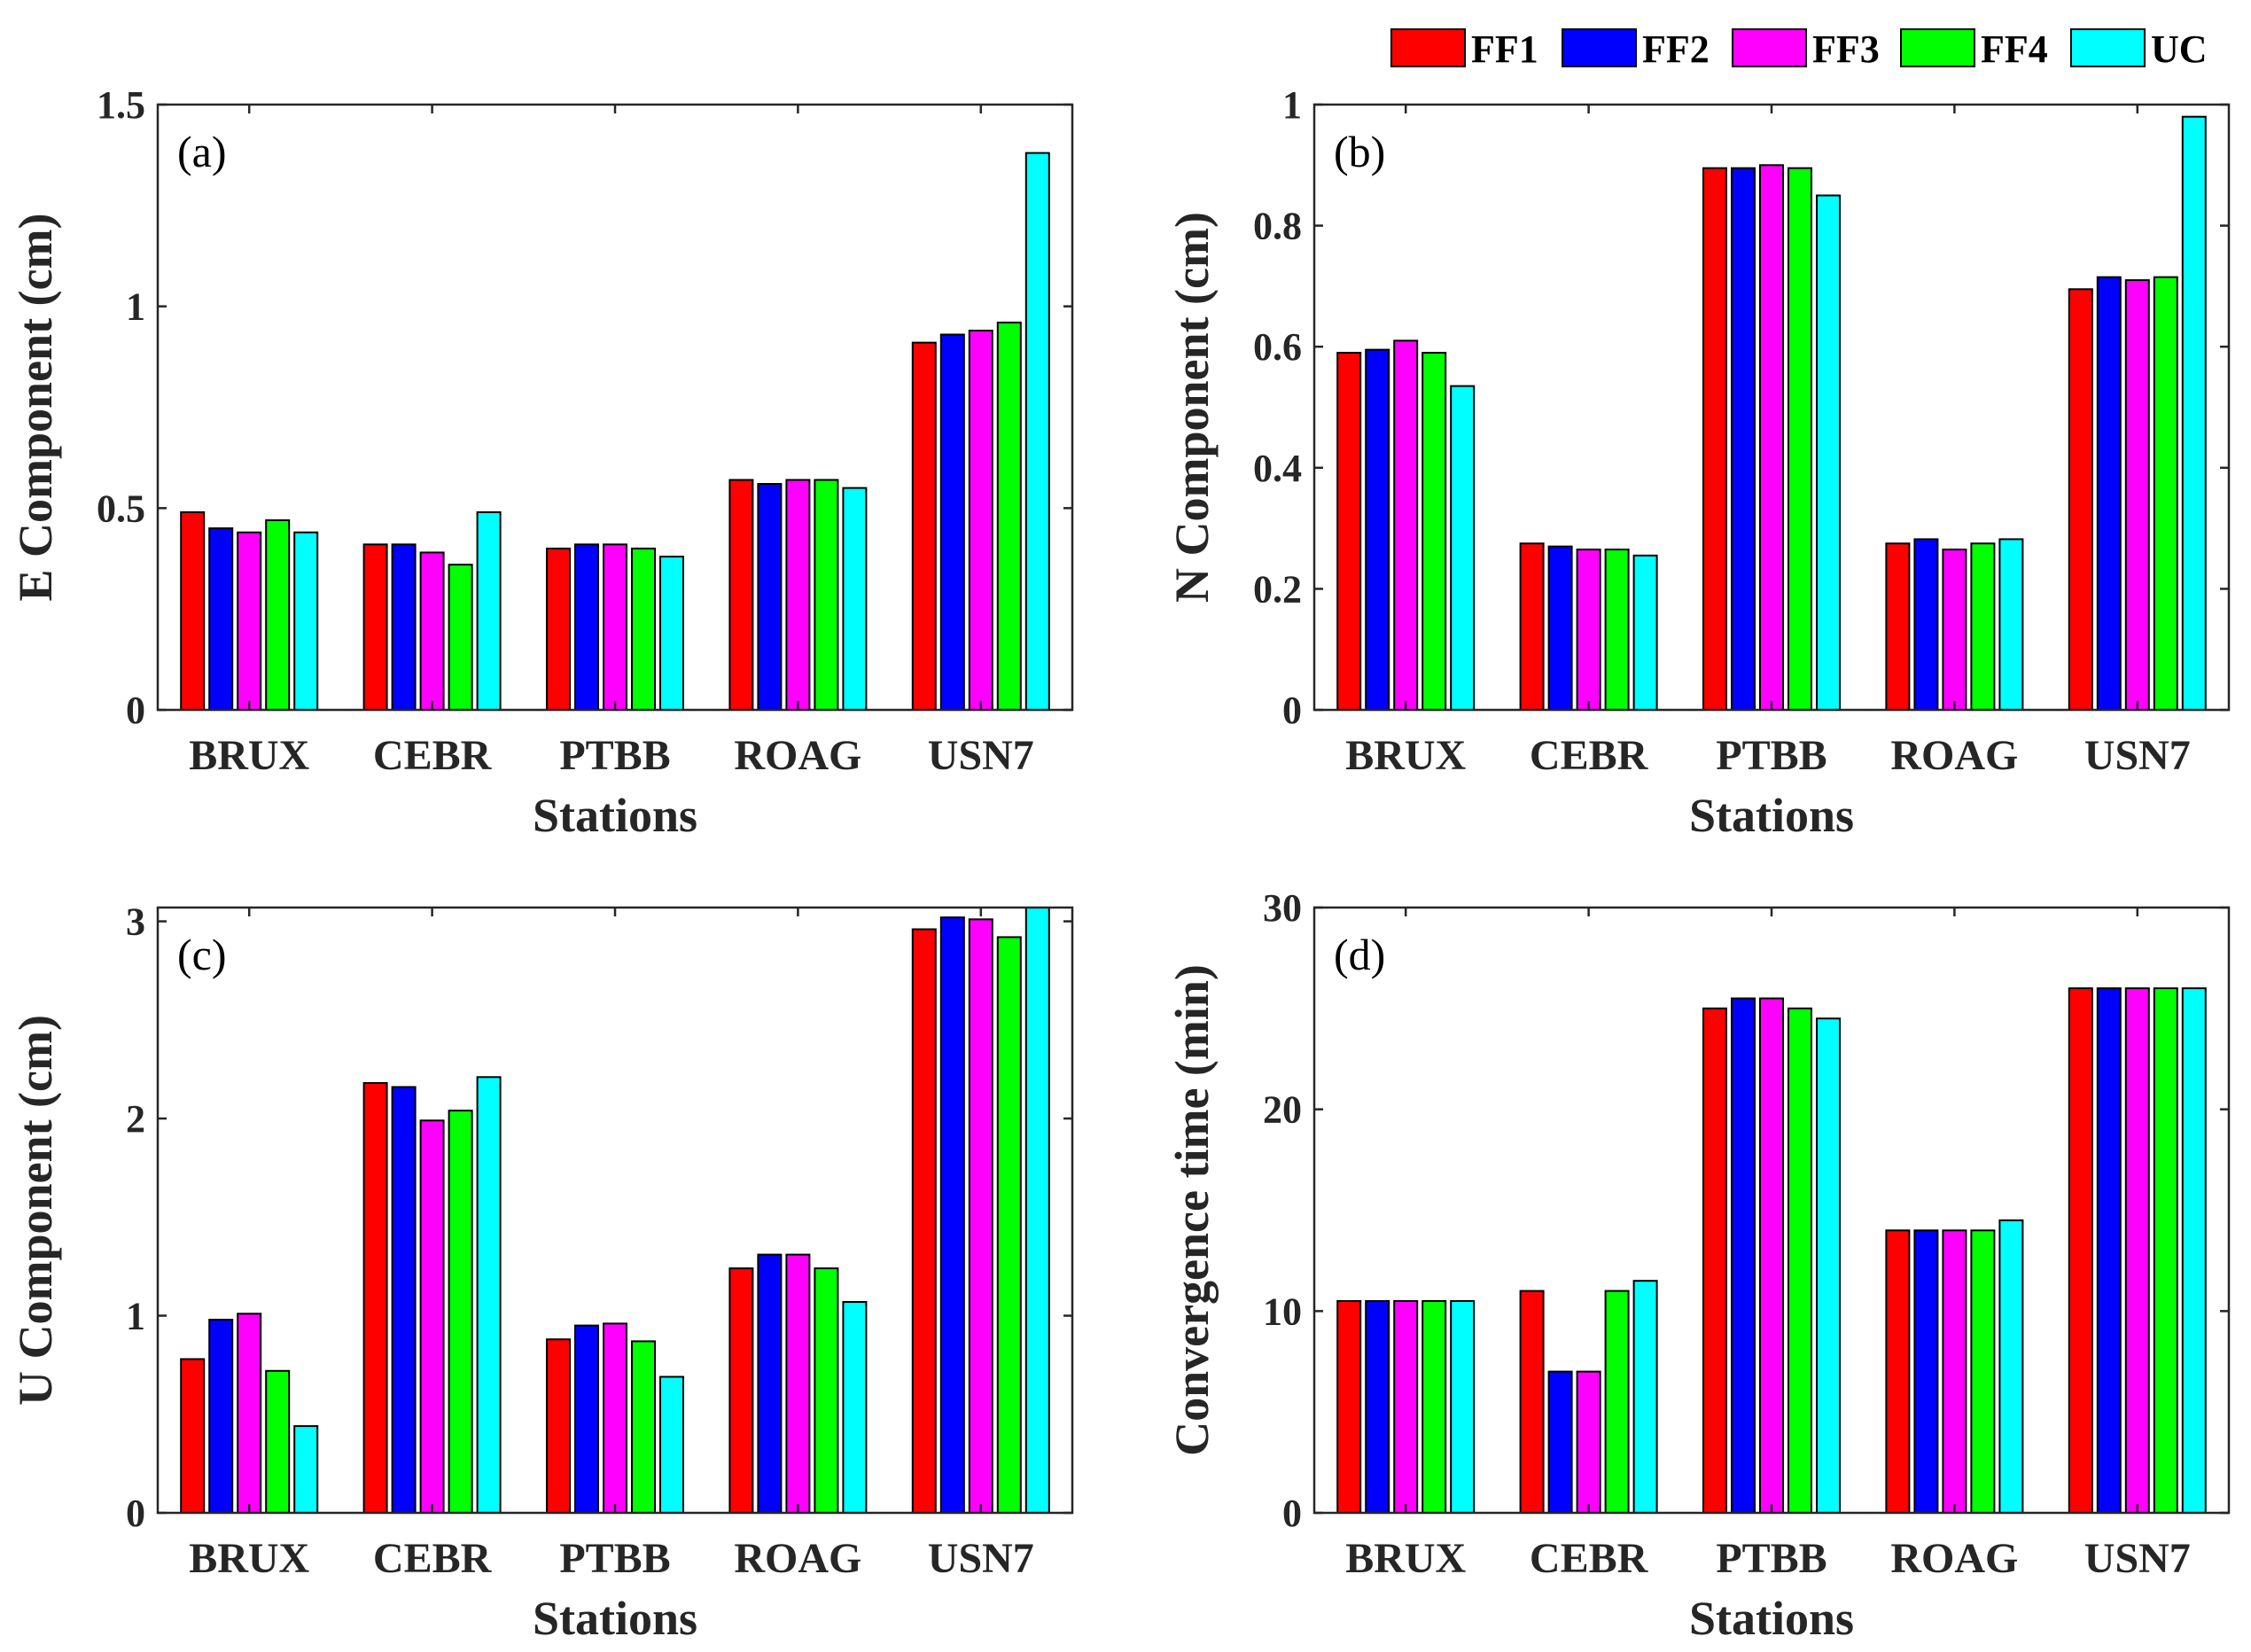 Image resolution: width=2251 pixels, height=1652 pixels. What do you see at coordinates (1405, 1559) in the screenshot?
I see `category-label-brux: BRUX` at bounding box center [1405, 1559].